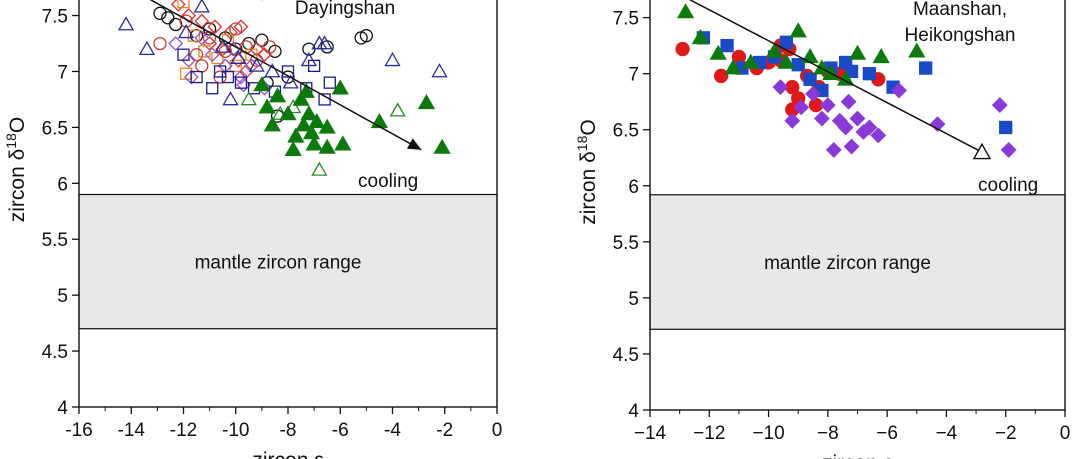 The width and height of the screenshot is (1080, 459). Describe the element at coordinates (857, 262) in the screenshot. I see `mantle-range-band` at that location.